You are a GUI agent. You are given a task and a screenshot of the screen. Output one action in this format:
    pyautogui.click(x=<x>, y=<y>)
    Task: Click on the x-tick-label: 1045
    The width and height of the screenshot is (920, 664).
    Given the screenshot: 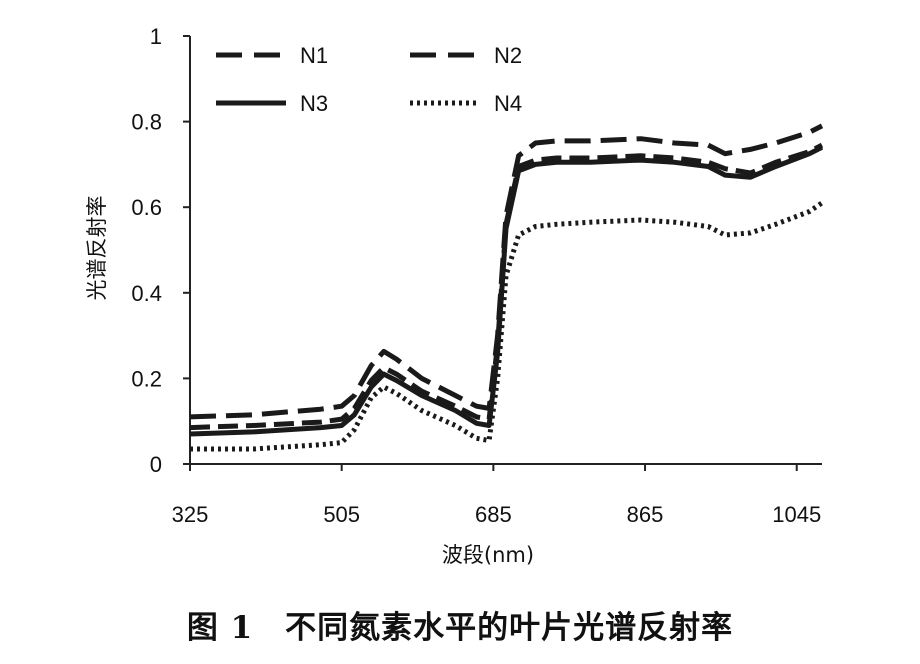 What is the action you would take?
    pyautogui.click(x=796, y=514)
    